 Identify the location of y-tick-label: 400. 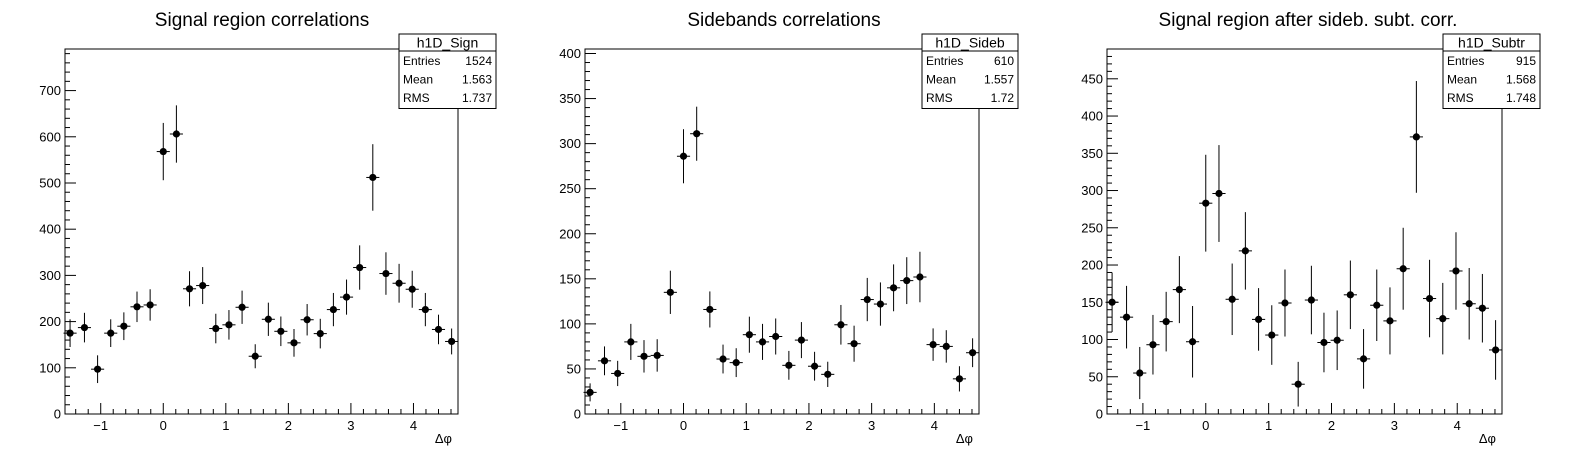
(50, 229).